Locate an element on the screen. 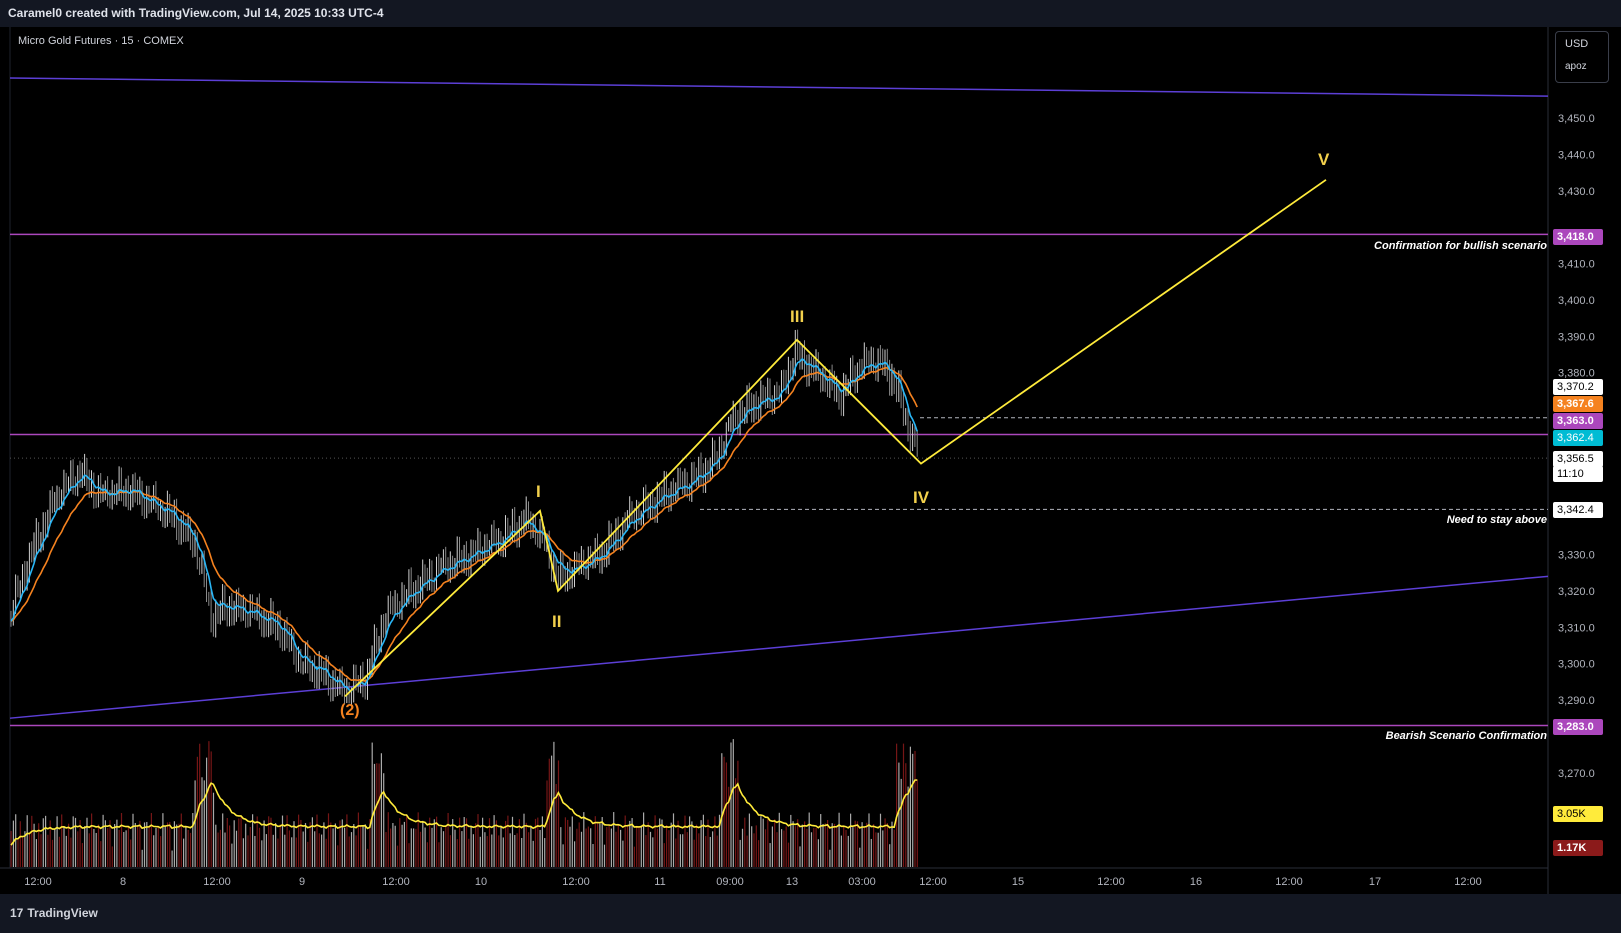 This screenshot has height=933, width=1621. symbol-title: Micro Gold Futures · 15 · COMEX is located at coordinates (101, 41).